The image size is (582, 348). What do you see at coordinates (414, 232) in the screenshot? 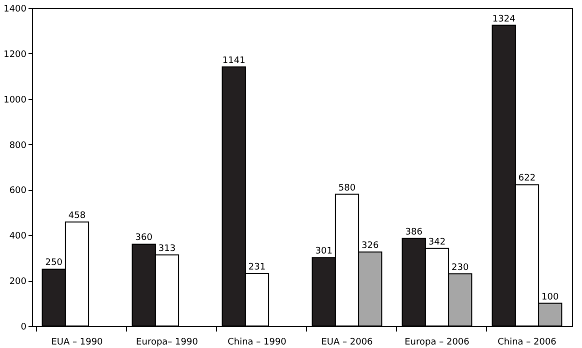
I see `data-label: 386` at bounding box center [414, 232].